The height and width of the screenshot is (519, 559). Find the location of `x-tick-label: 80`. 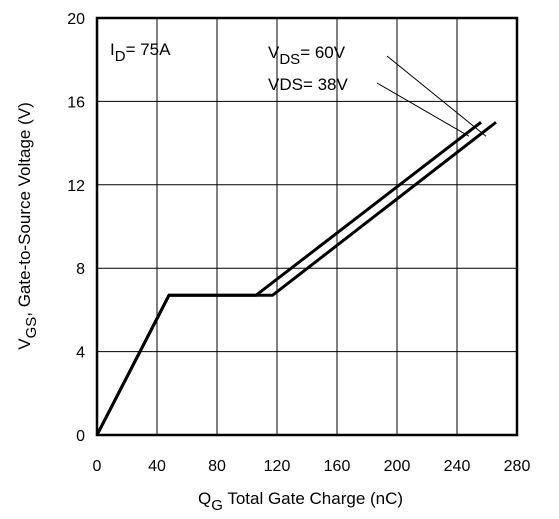

x-tick-label: 80 is located at coordinates (217, 466).